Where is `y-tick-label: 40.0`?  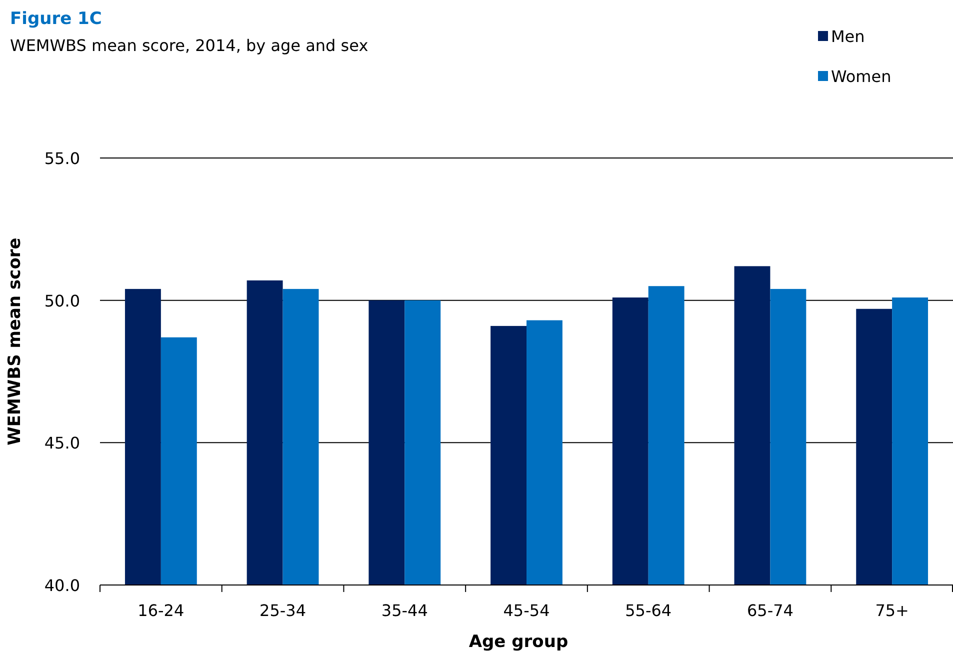 y-tick-label: 40.0 is located at coordinates (62, 585).